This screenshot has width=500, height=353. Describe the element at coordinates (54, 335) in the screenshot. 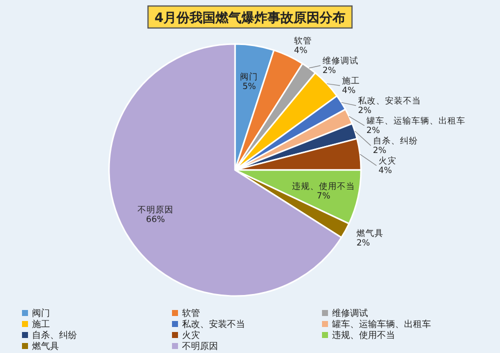

I see `legend-label: 自杀、纠纷` at that location.